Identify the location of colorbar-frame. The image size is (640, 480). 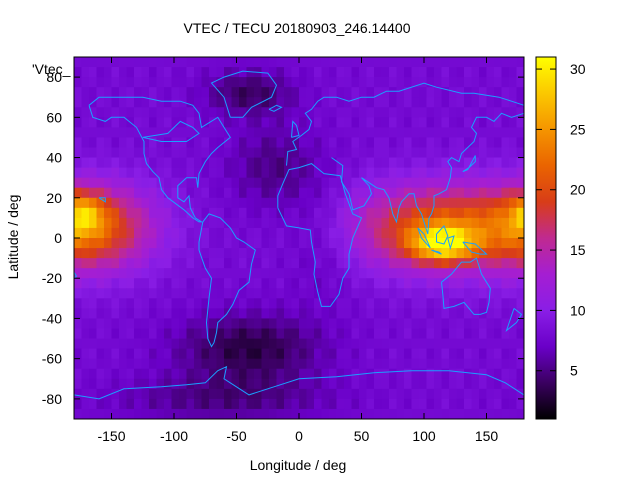
(546, 238).